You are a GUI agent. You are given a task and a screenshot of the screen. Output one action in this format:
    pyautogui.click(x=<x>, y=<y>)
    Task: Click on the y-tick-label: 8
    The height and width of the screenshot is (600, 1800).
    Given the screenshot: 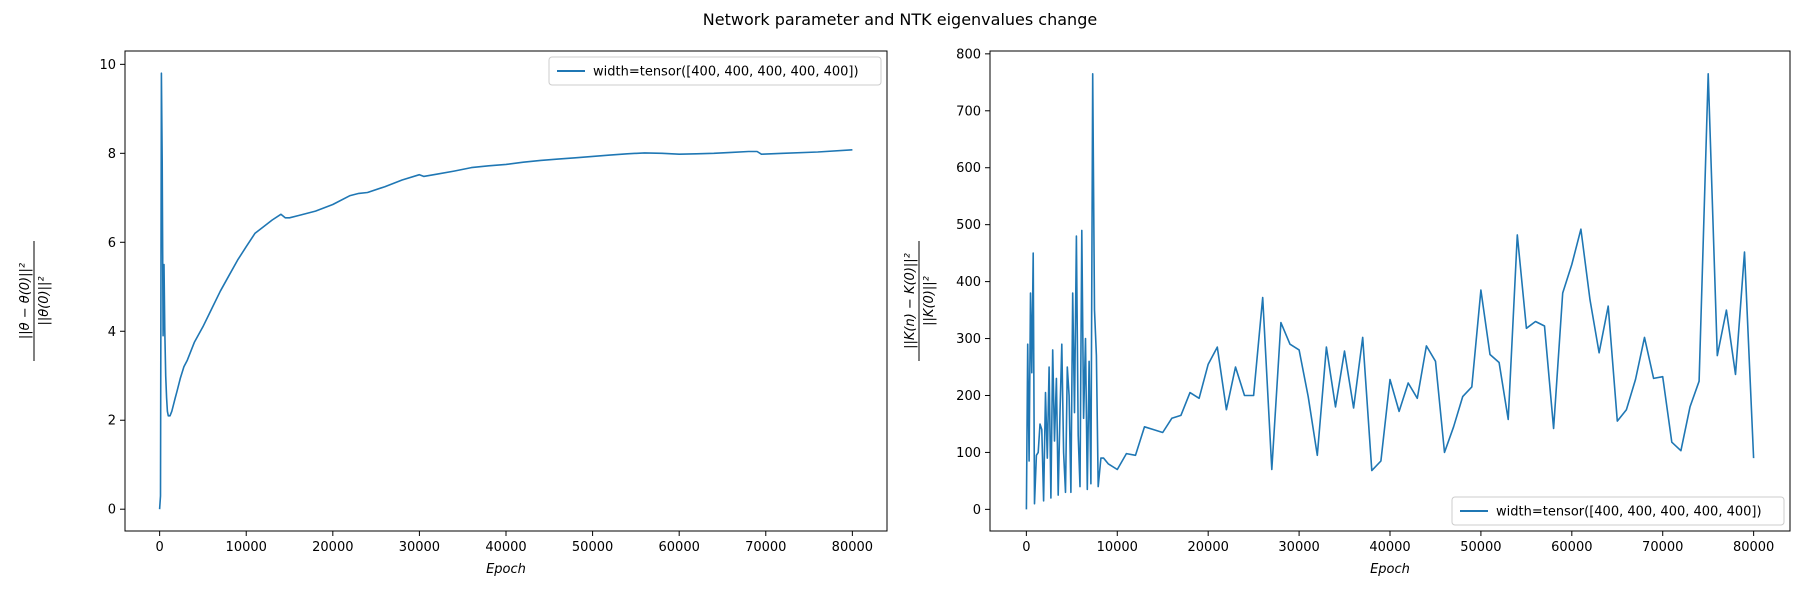 What is the action you would take?
    pyautogui.click(x=112, y=154)
    